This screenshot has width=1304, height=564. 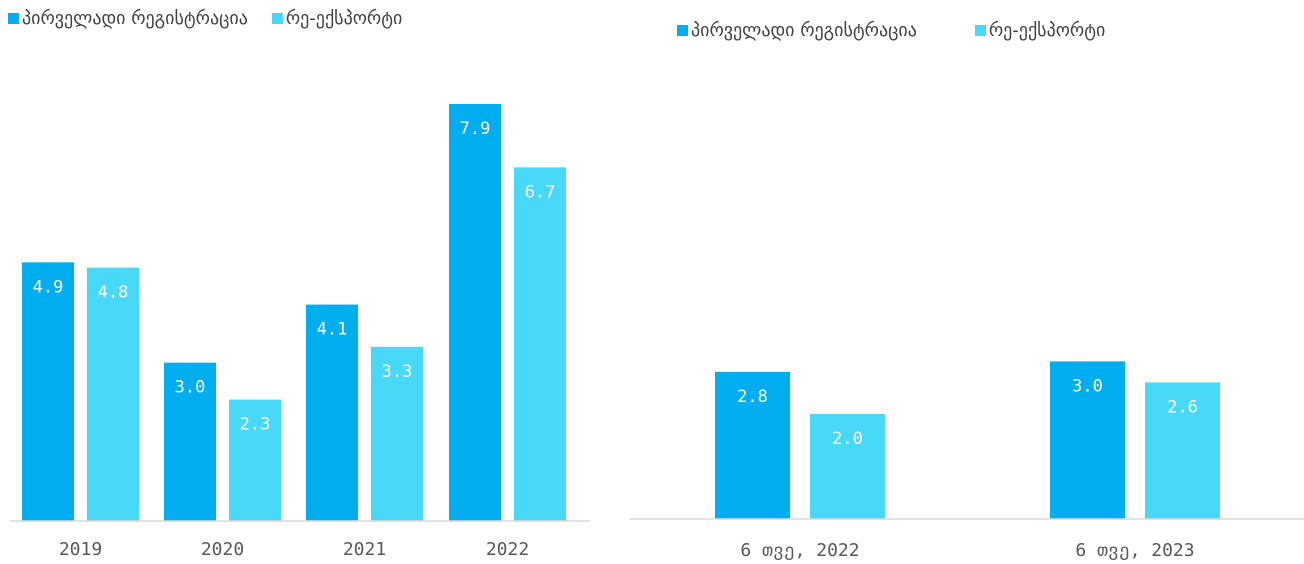 What do you see at coordinates (364, 549) in the screenshot?
I see `x-tick-label: 2021` at bounding box center [364, 549].